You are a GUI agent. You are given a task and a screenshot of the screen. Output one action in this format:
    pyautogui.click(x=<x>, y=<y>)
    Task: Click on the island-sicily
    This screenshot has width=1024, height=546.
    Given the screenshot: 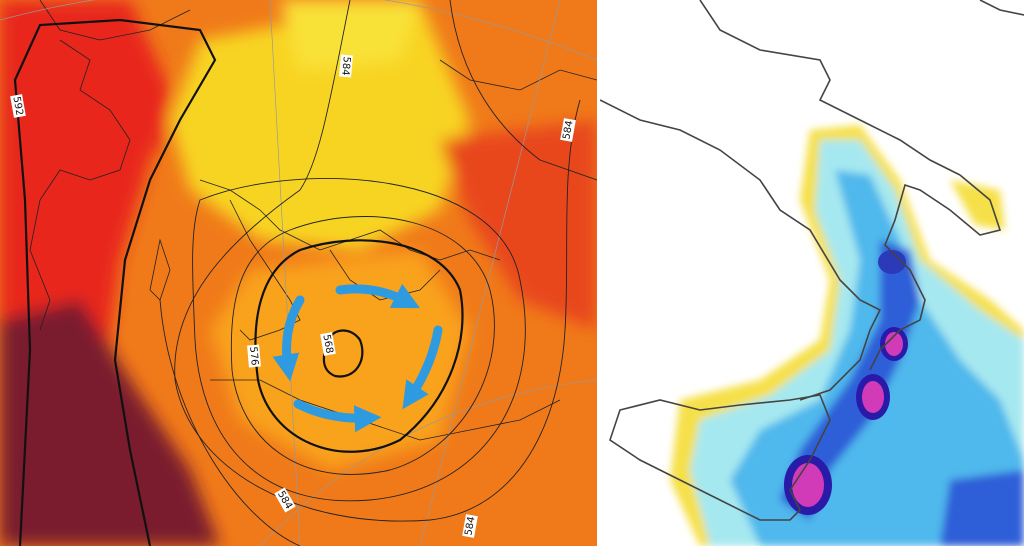 What is the action you would take?
    pyautogui.click(x=720, y=457)
    